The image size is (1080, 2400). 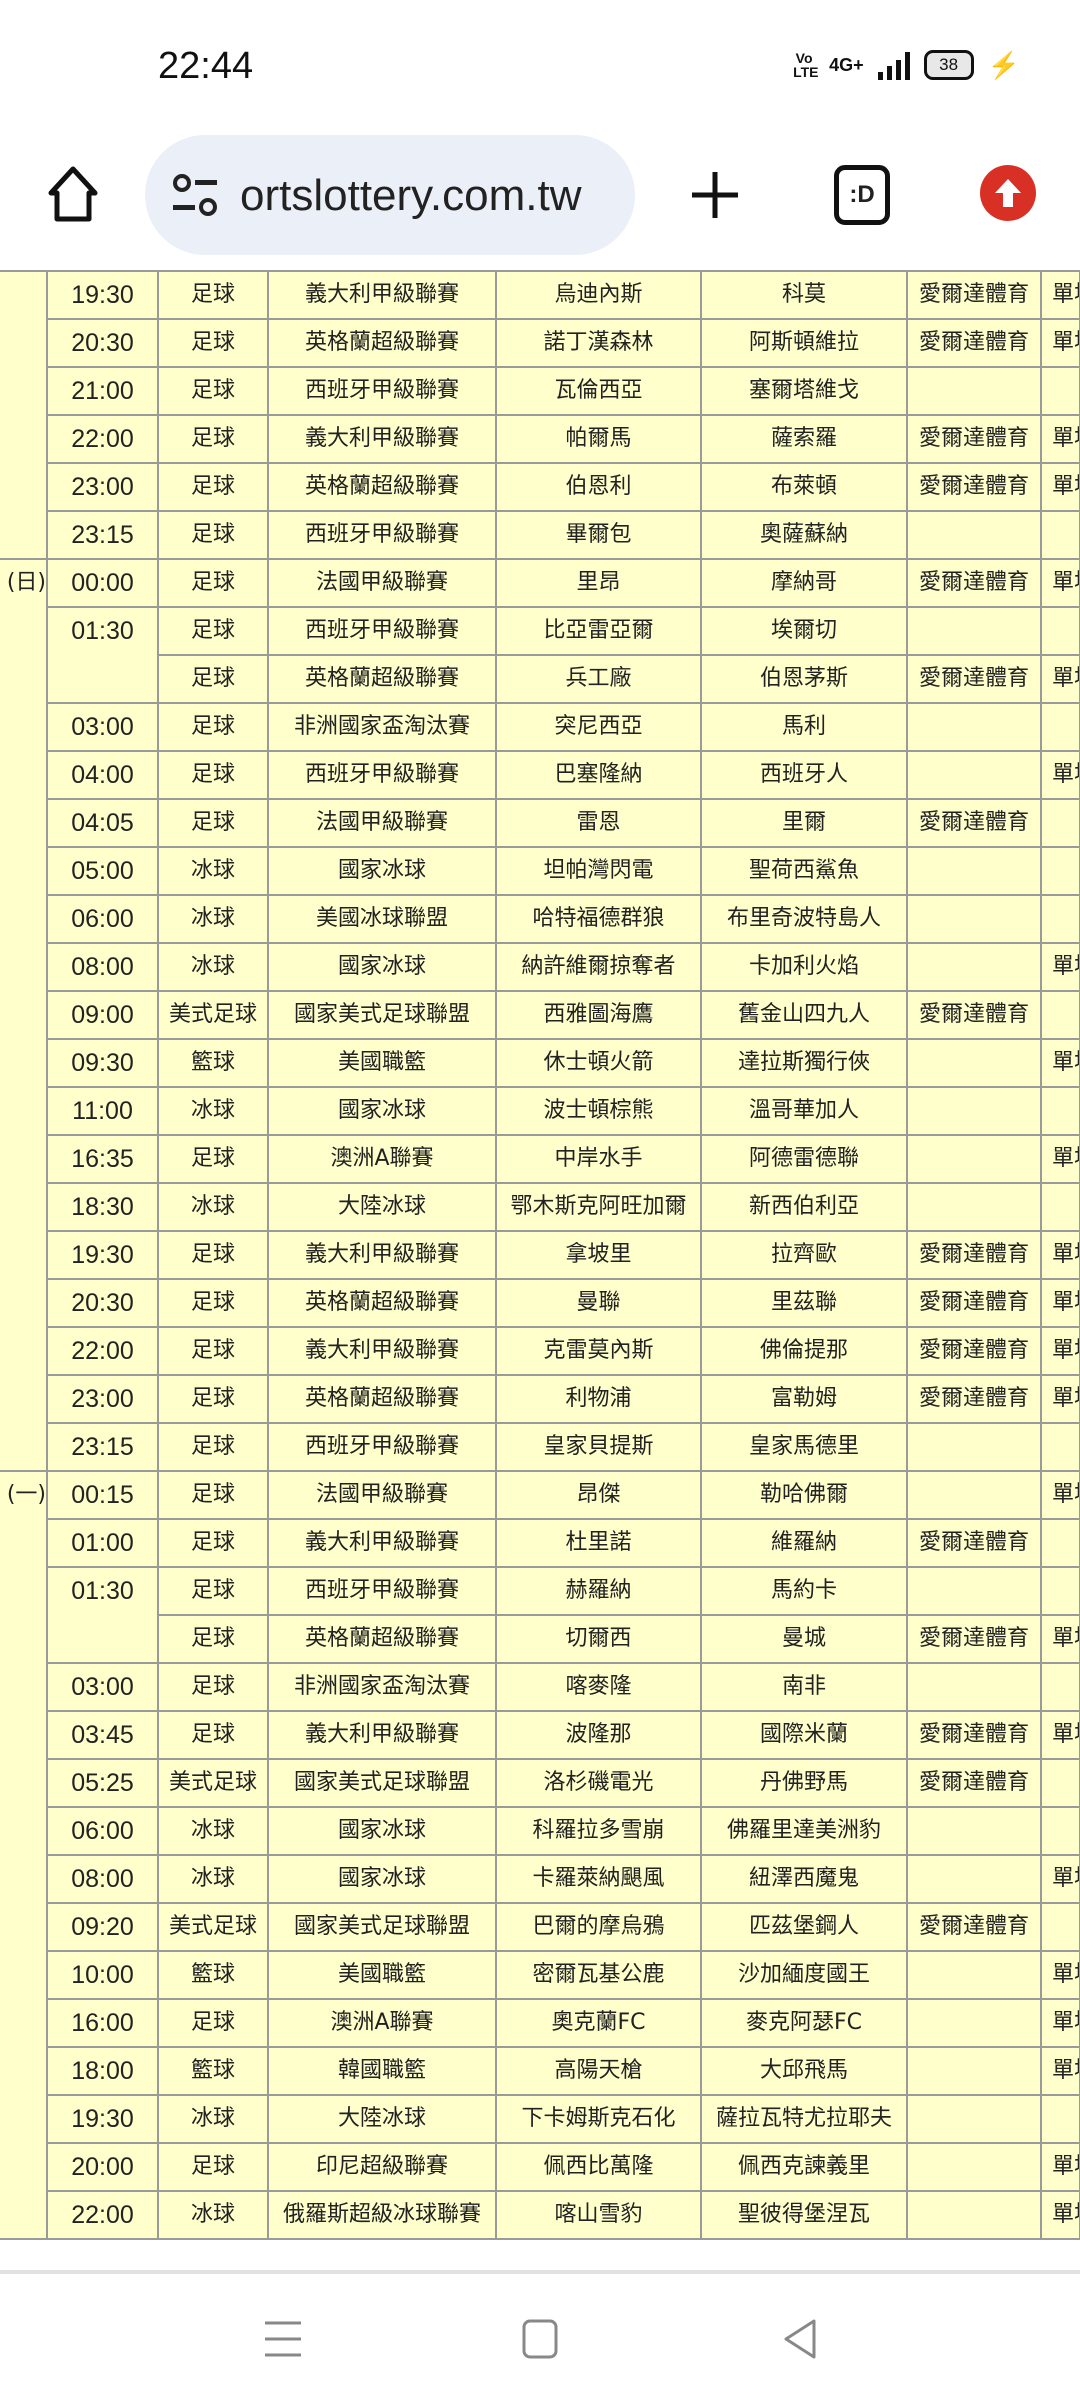 I want to click on time-cell-text: 03:00, so click(x=102, y=727).